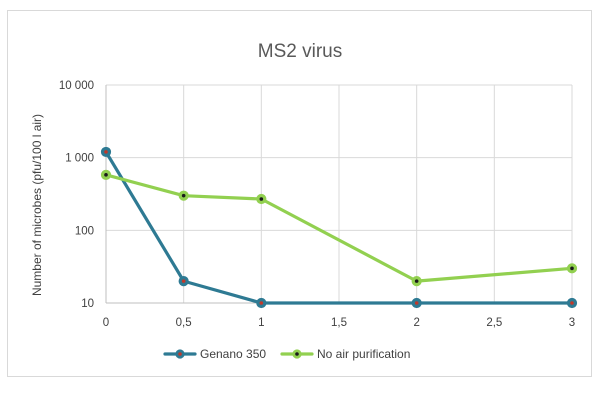 This screenshot has height=400, width=600. I want to click on legend-label-0: Genano 350, so click(233, 354).